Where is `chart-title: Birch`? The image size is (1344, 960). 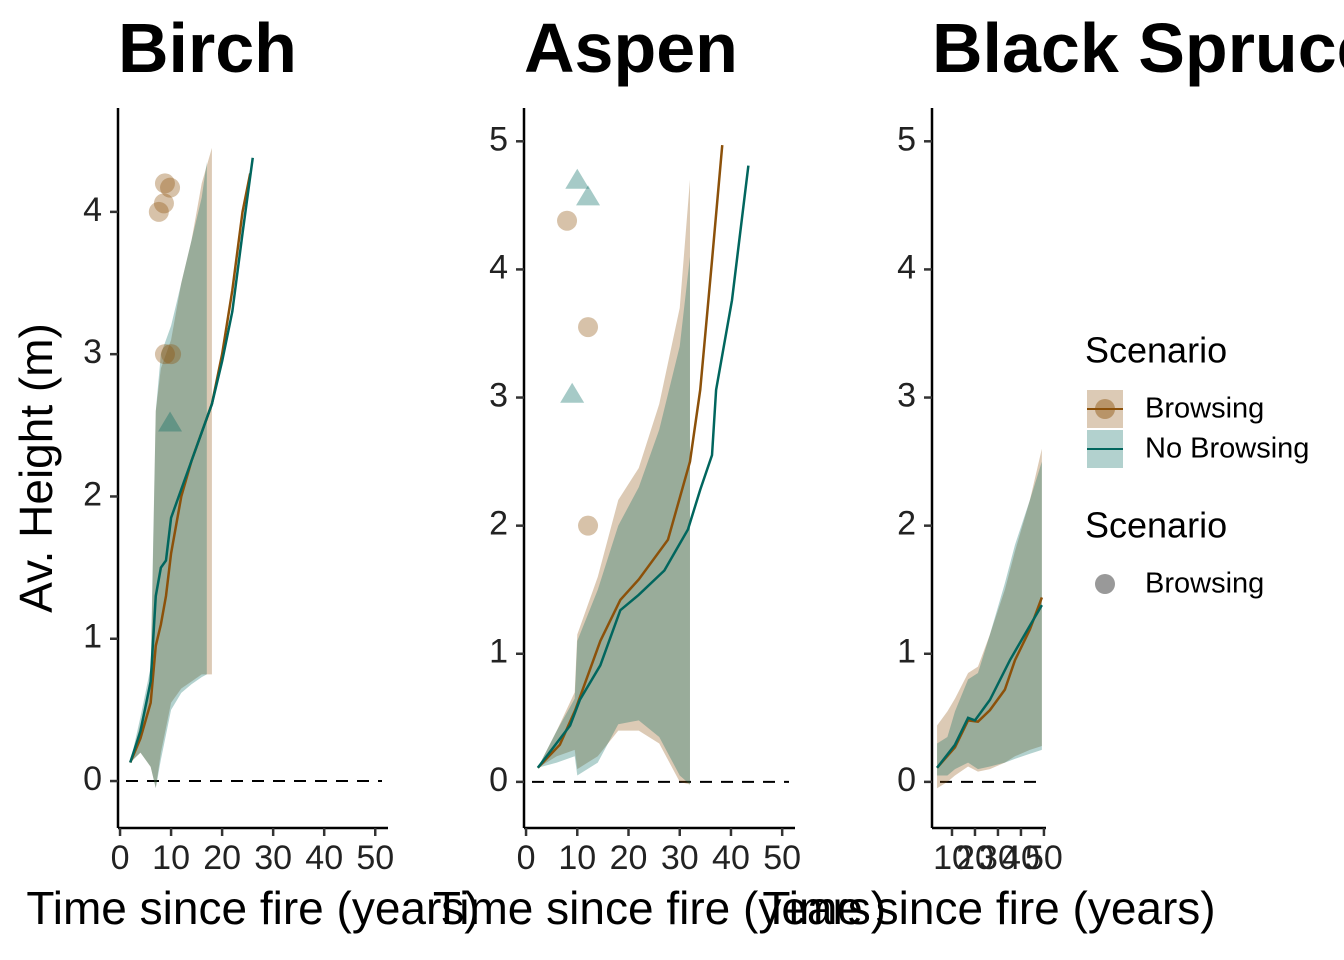
chart-title: Birch is located at coordinates (207, 48).